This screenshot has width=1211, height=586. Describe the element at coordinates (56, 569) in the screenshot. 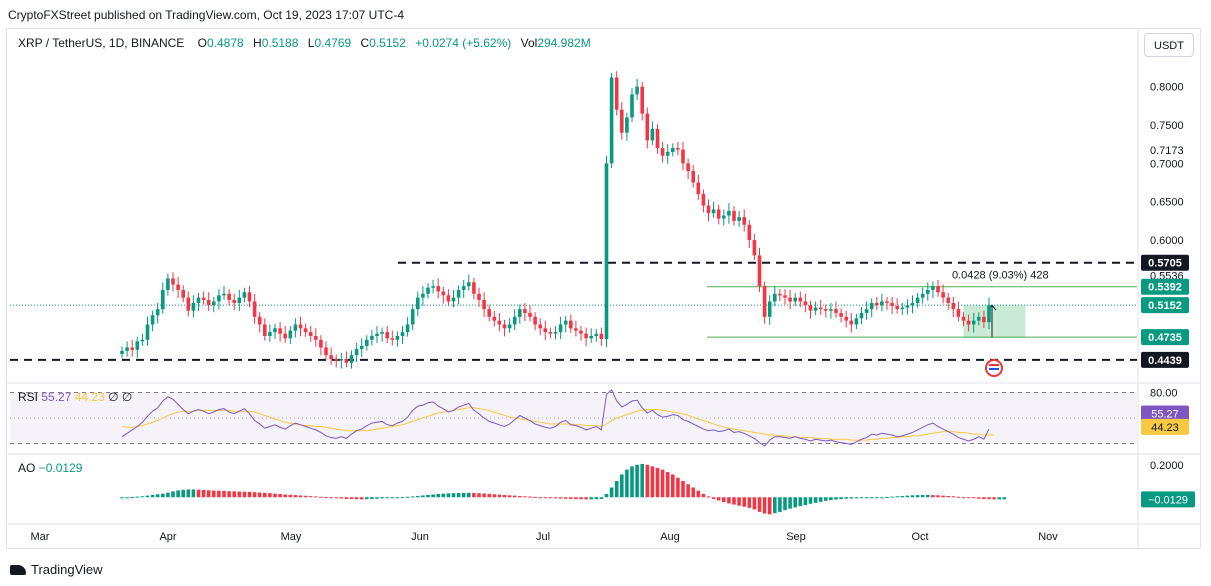

I see `tradingview-logo: TradingView` at that location.